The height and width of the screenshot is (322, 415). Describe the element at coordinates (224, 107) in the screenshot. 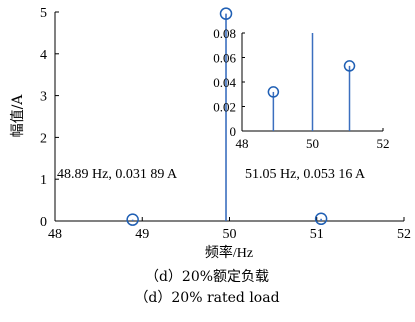

I see `inset-y-tick-label: 0.02` at that location.